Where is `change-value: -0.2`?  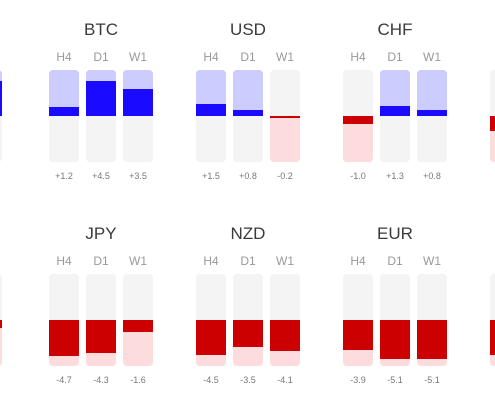
change-value: -0.2 is located at coordinates (285, 176).